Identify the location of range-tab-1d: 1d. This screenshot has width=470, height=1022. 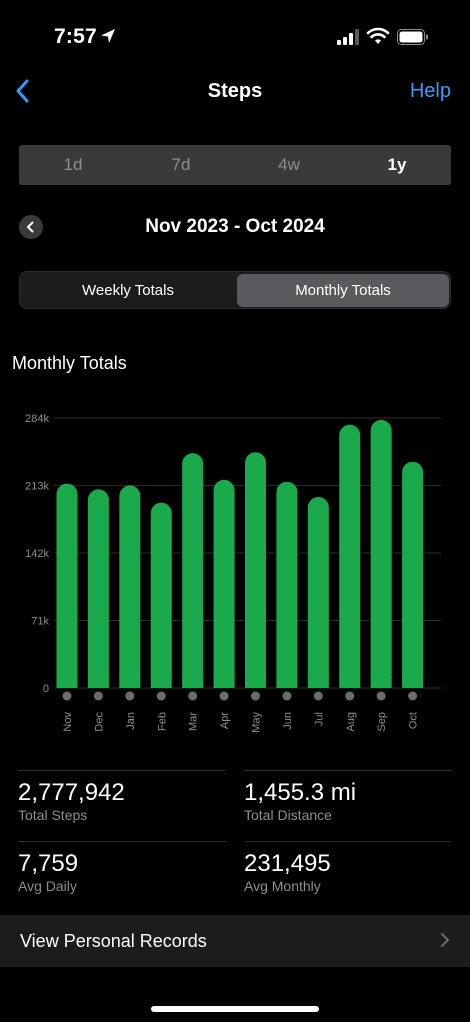
(73, 164).